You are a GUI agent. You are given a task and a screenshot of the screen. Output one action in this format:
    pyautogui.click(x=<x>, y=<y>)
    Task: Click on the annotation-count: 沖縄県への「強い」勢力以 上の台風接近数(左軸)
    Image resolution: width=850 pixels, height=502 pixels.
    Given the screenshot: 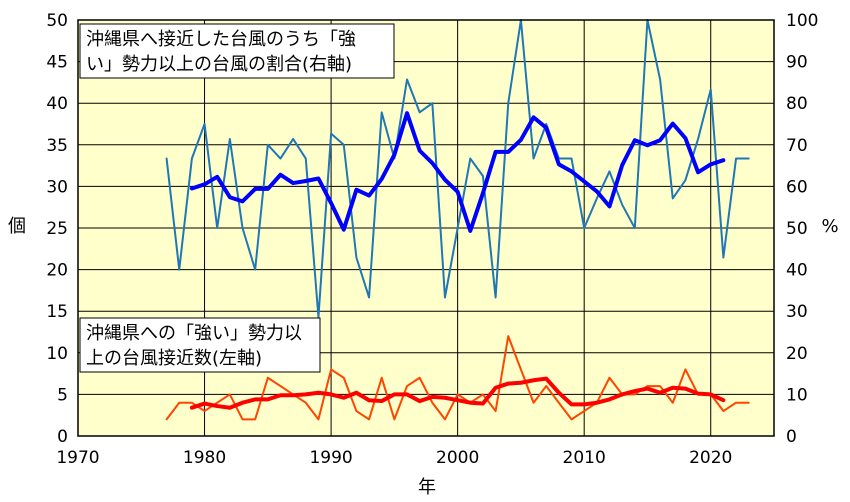 What is the action you would take?
    pyautogui.click(x=200, y=345)
    